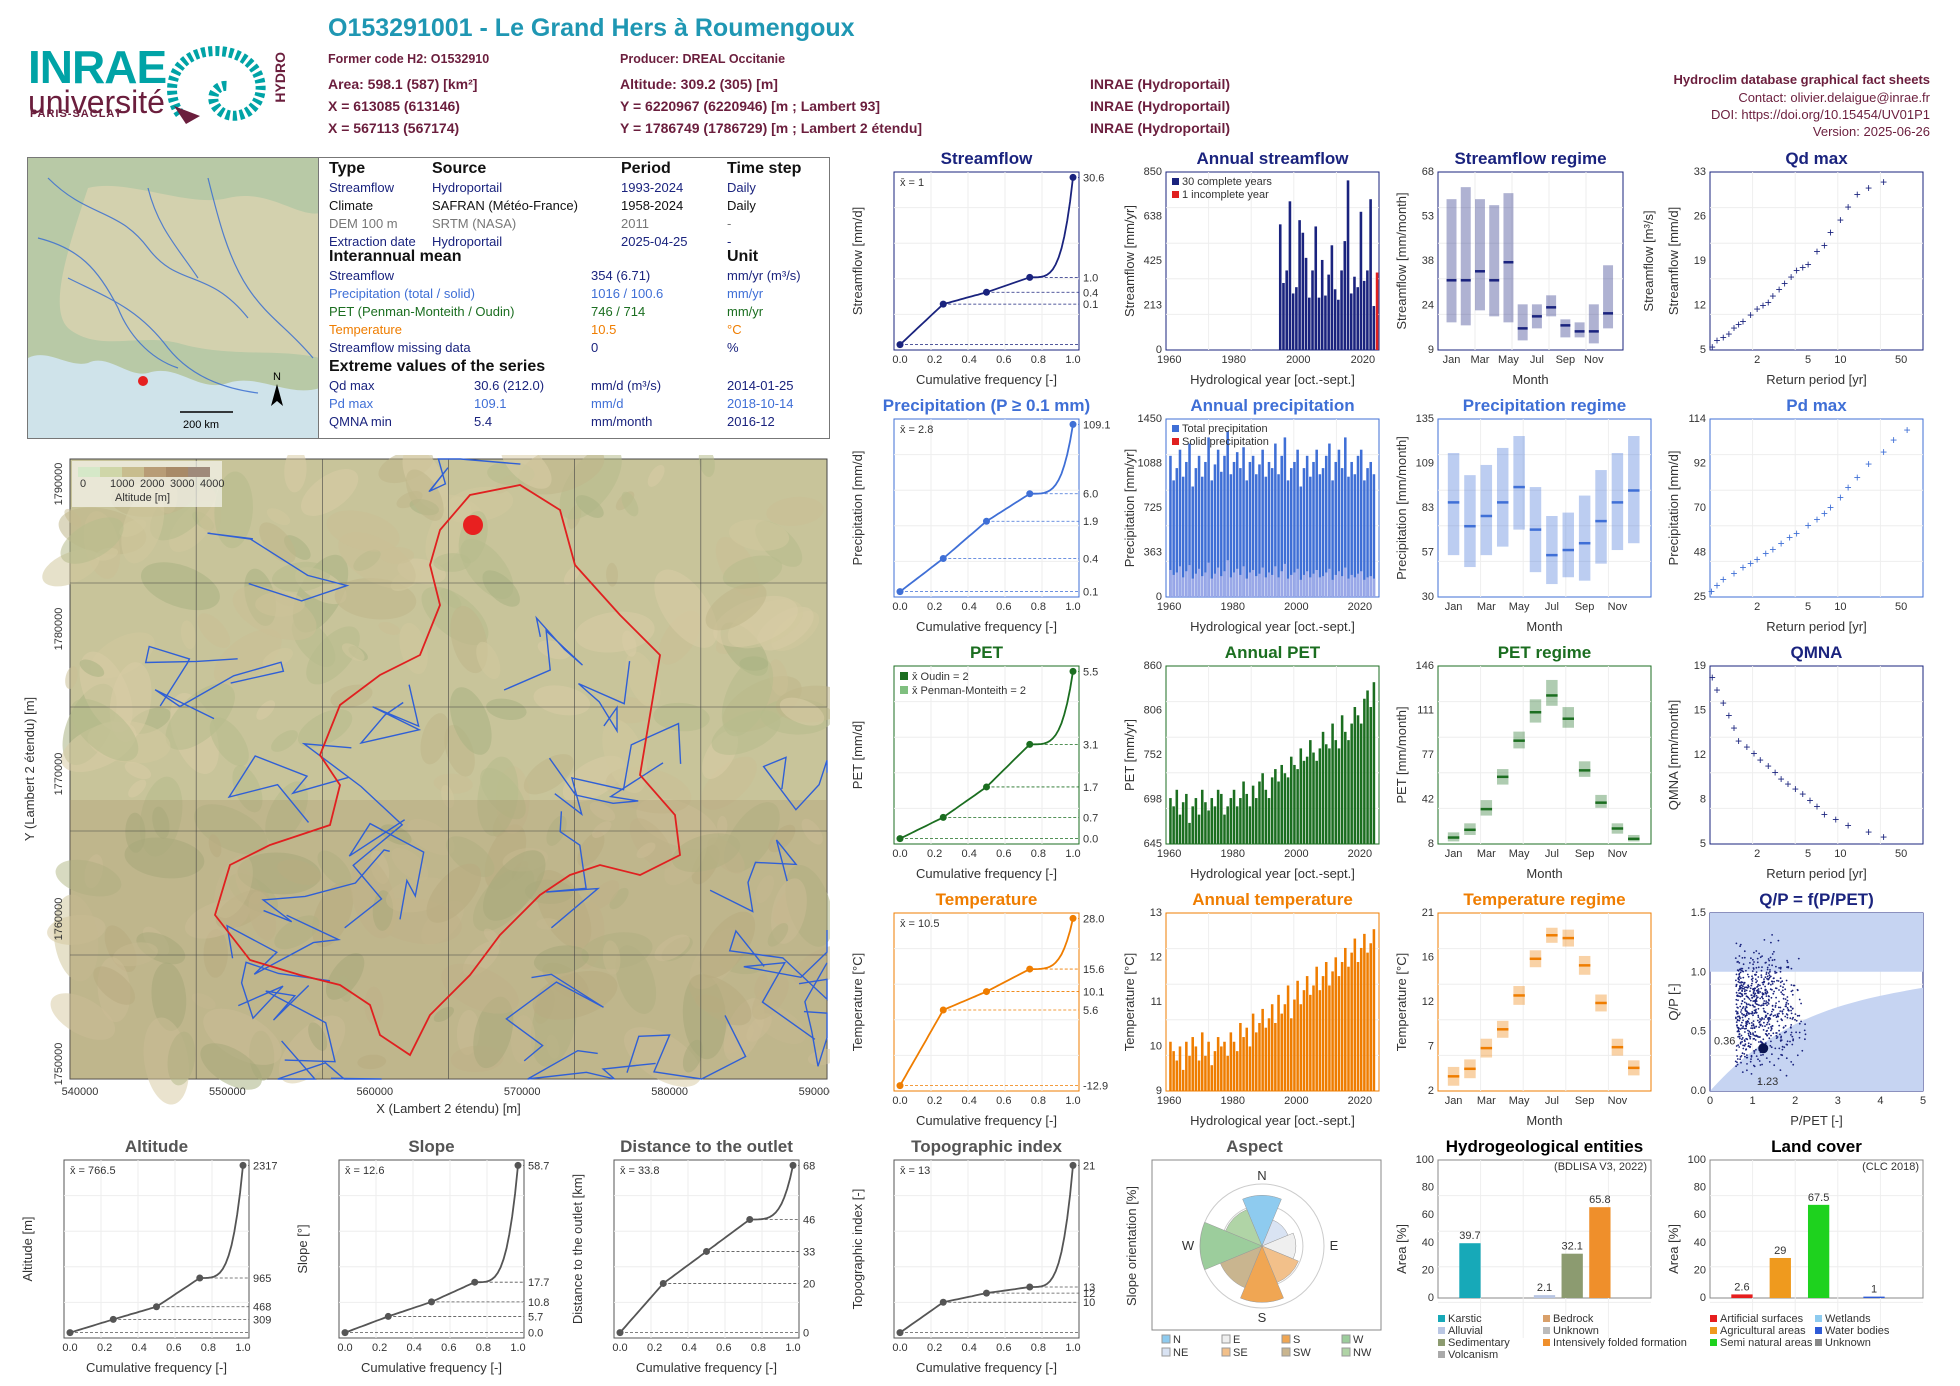 The height and width of the screenshot is (1386, 1960). What do you see at coordinates (934, 1101) in the screenshot?
I see `x-tick-label: 0.2` at bounding box center [934, 1101].